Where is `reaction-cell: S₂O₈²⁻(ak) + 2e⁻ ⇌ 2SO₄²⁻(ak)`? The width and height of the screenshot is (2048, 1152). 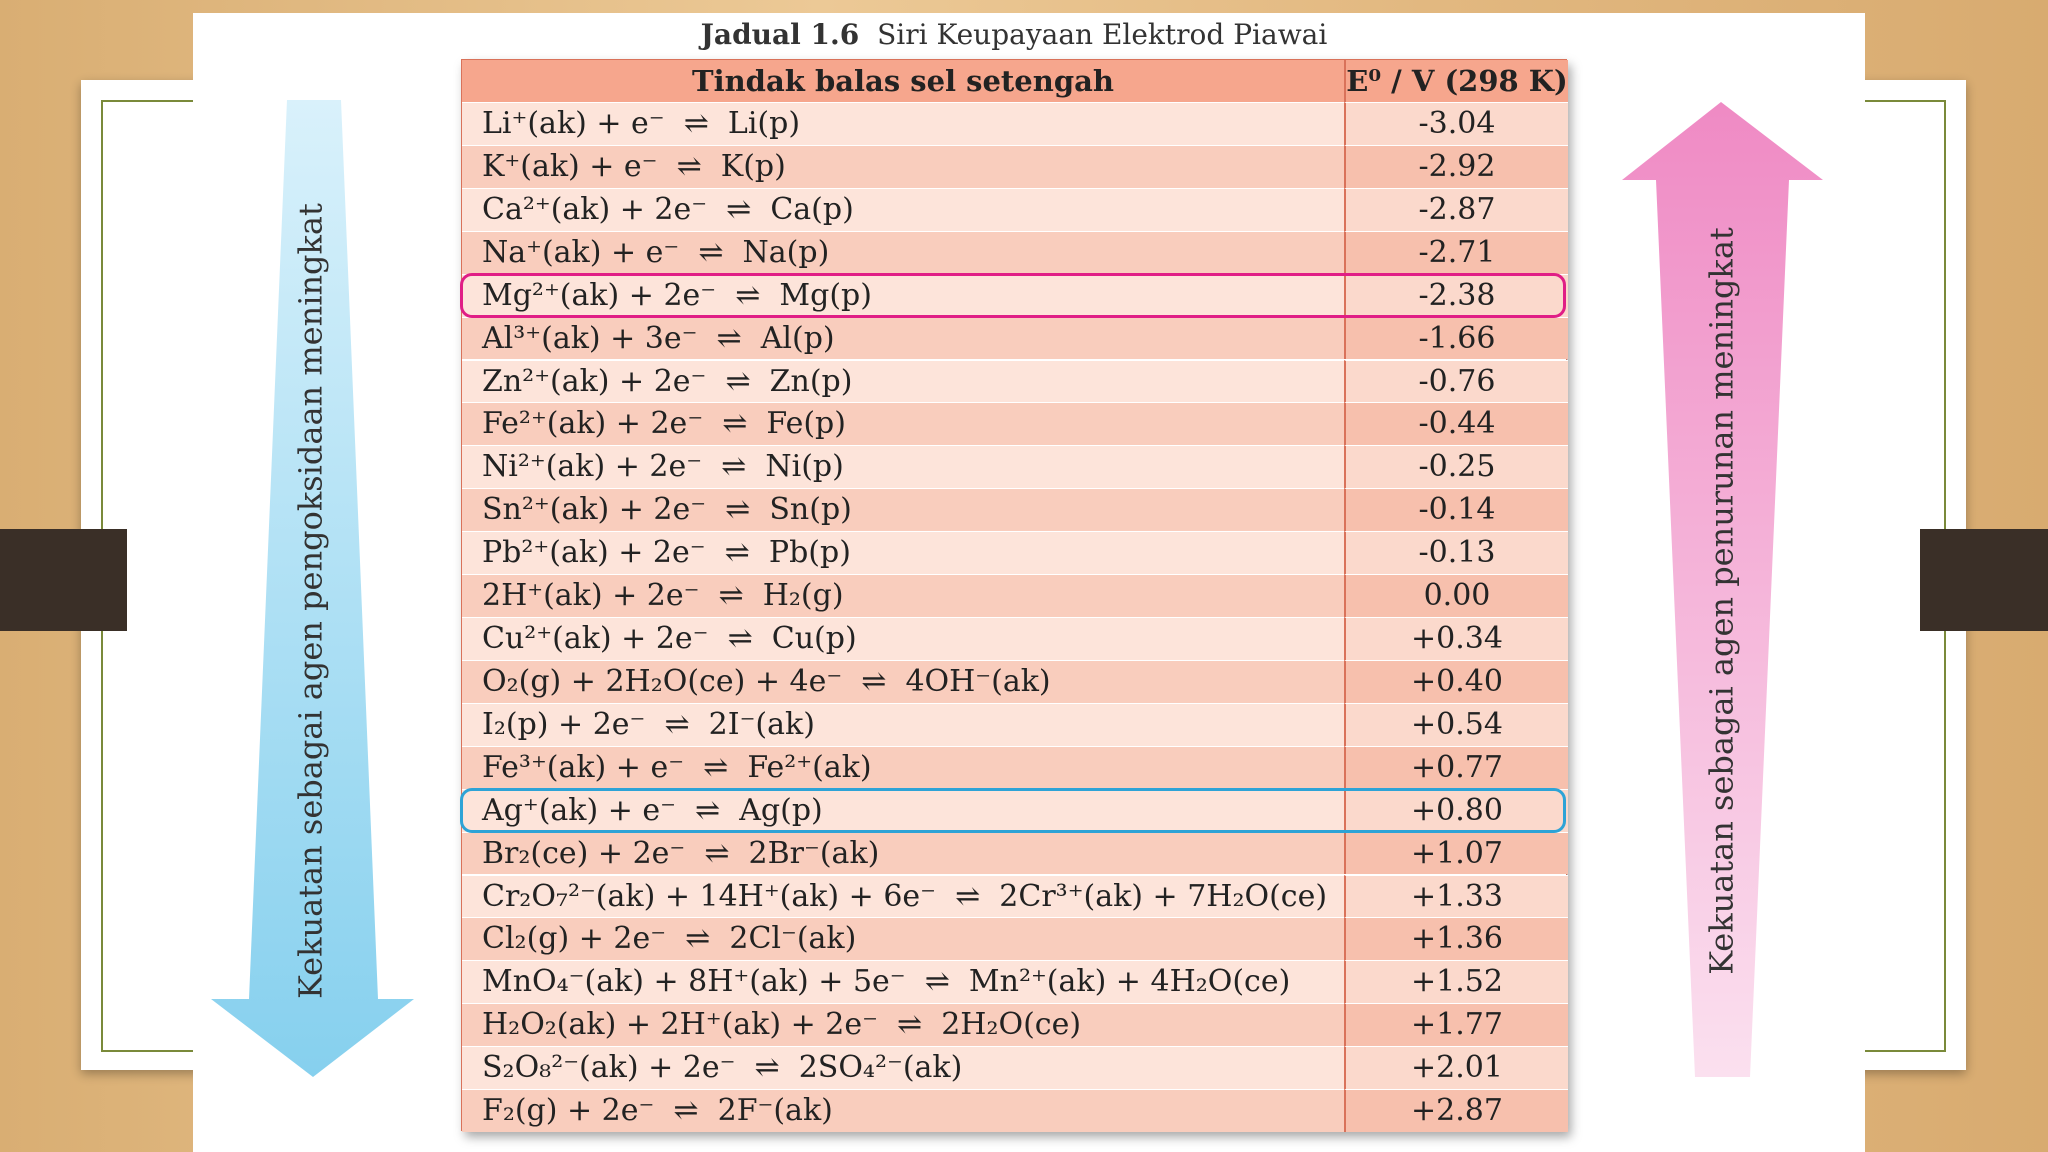 reaction-cell: S₂O₈²⁻(ak) + 2e⁻ ⇌ 2SO₄²⁻(ak) is located at coordinates (903, 1068).